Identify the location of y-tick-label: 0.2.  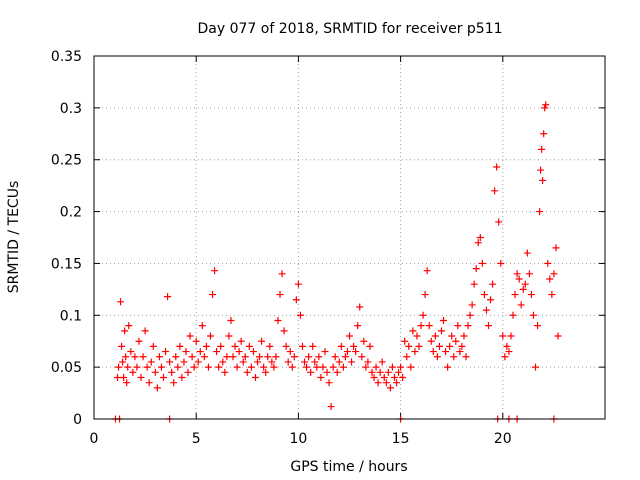
(71, 213).